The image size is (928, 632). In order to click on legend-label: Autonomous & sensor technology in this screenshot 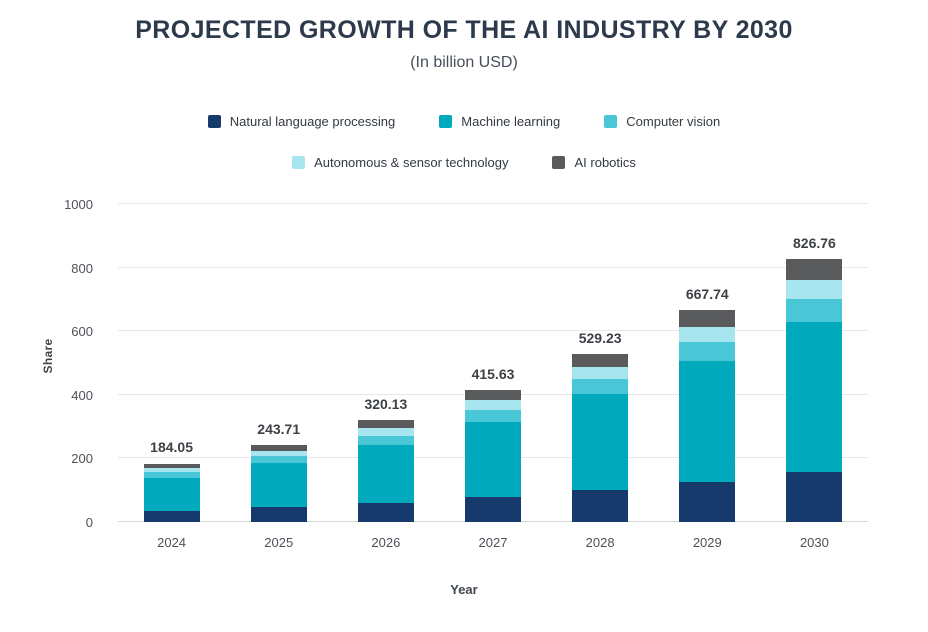, I will do `click(411, 162)`.